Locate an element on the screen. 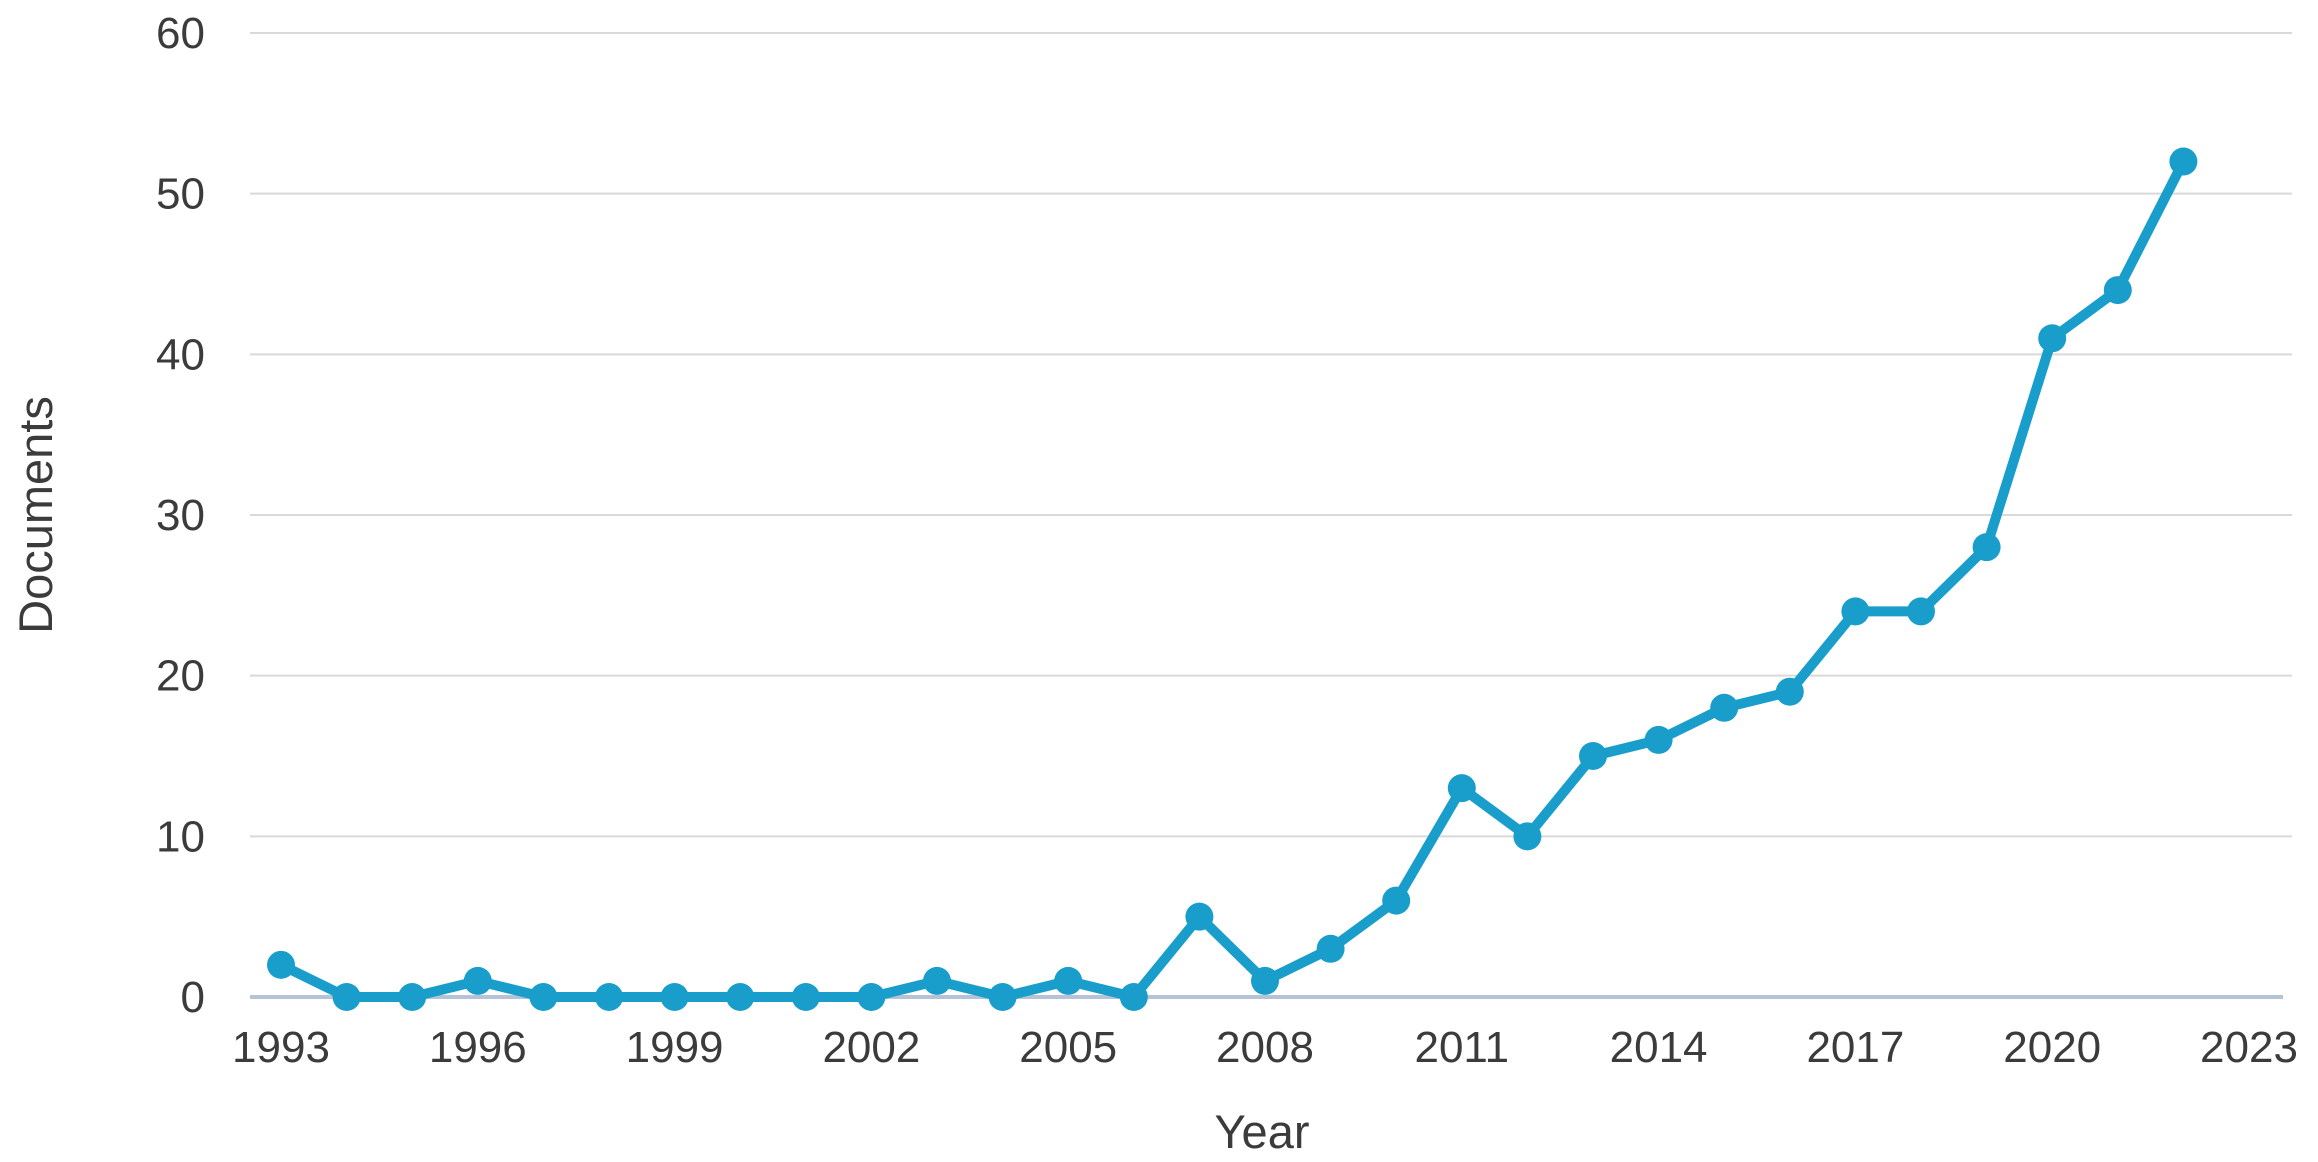  x-tick-label-1996: 1996 is located at coordinates (478, 1047).